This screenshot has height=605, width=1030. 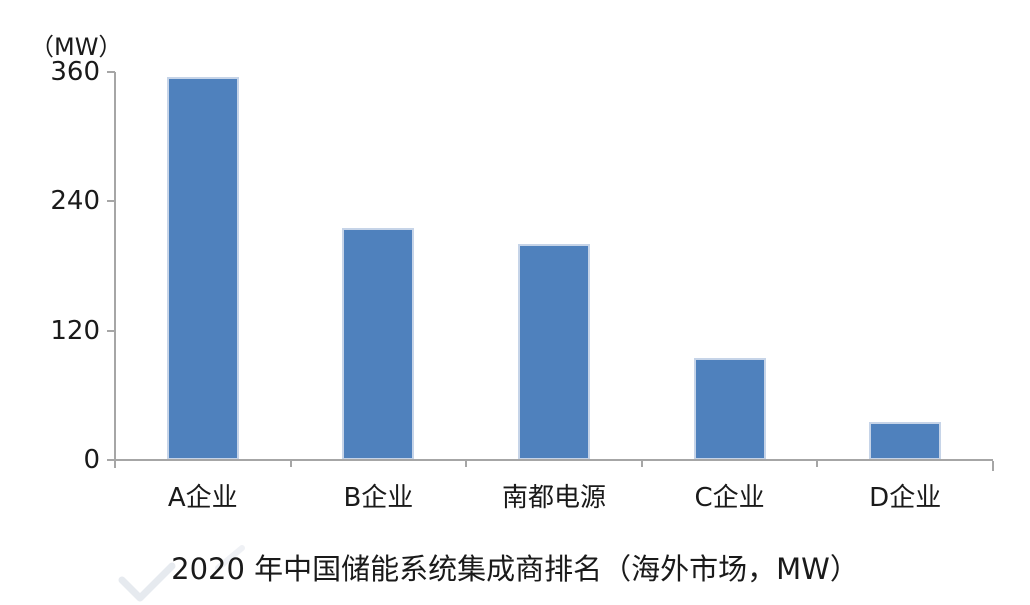 What do you see at coordinates (993, 466) in the screenshot?
I see `x-axis-end-tick` at bounding box center [993, 466].